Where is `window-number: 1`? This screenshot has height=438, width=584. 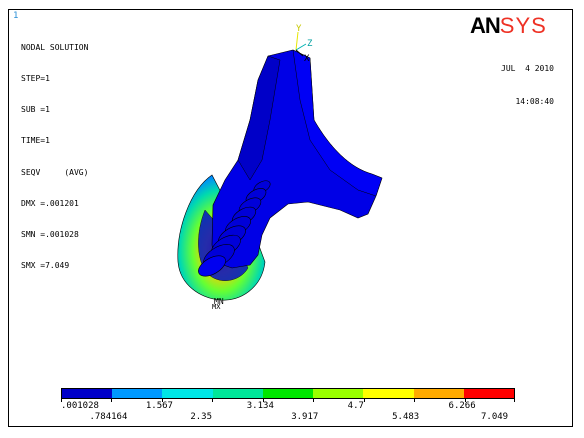
window-number: 1 is located at coordinates (16, 16).